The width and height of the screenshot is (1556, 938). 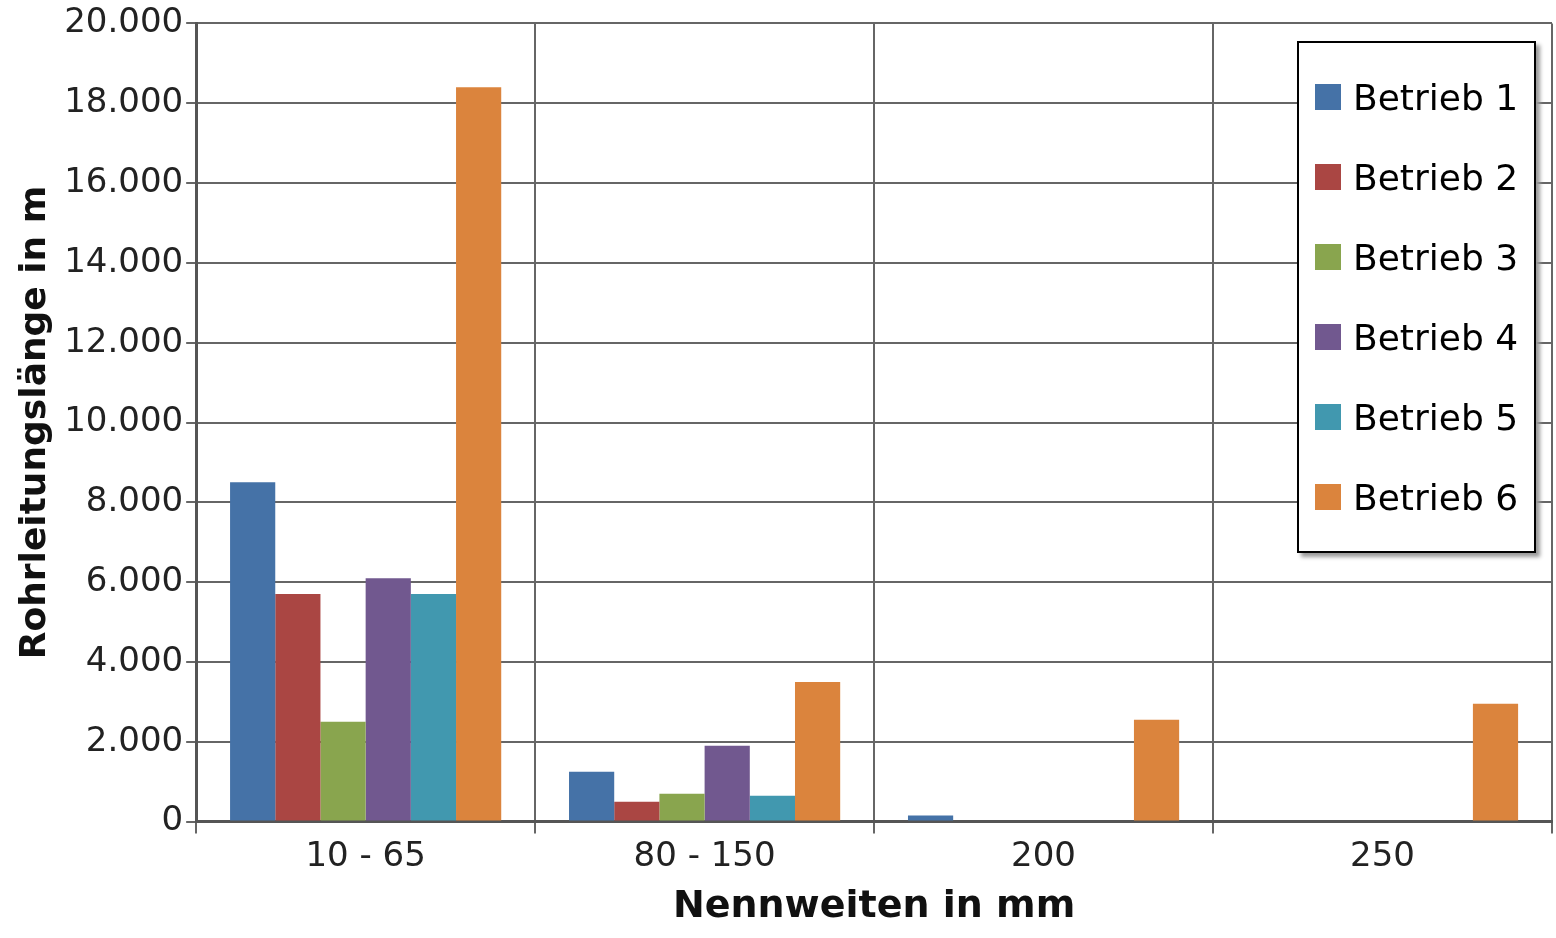 I want to click on y-tick-label: 20.000, so click(x=124, y=20).